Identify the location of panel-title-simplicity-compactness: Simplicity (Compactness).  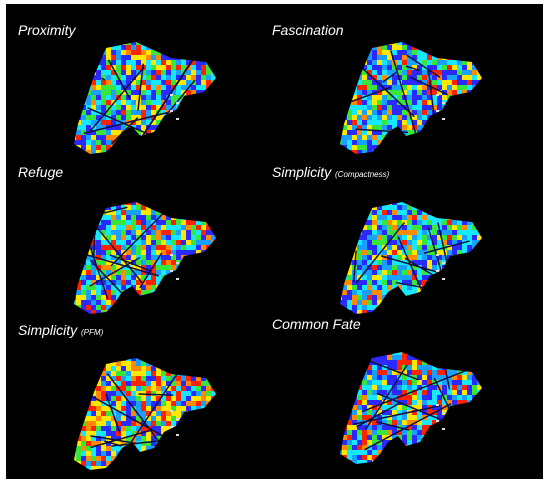
(331, 172).